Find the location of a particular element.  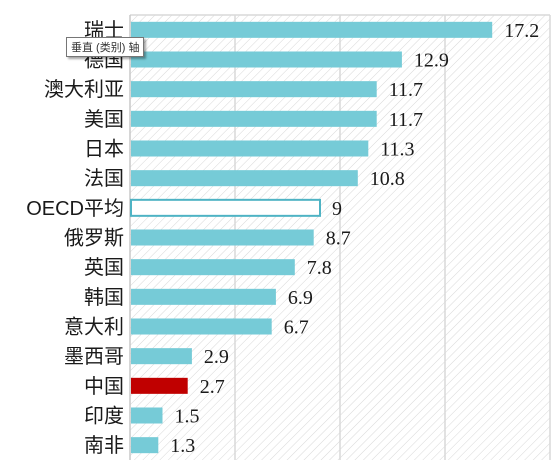

category-label-11: 墨西哥 is located at coordinates (94, 357).